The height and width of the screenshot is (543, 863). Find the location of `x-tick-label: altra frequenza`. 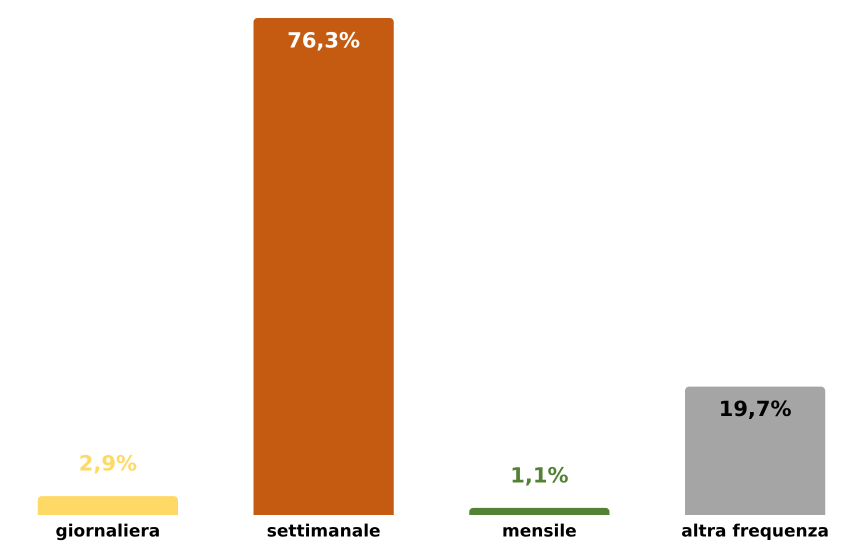

x-tick-label: altra frequenza is located at coordinates (755, 532).